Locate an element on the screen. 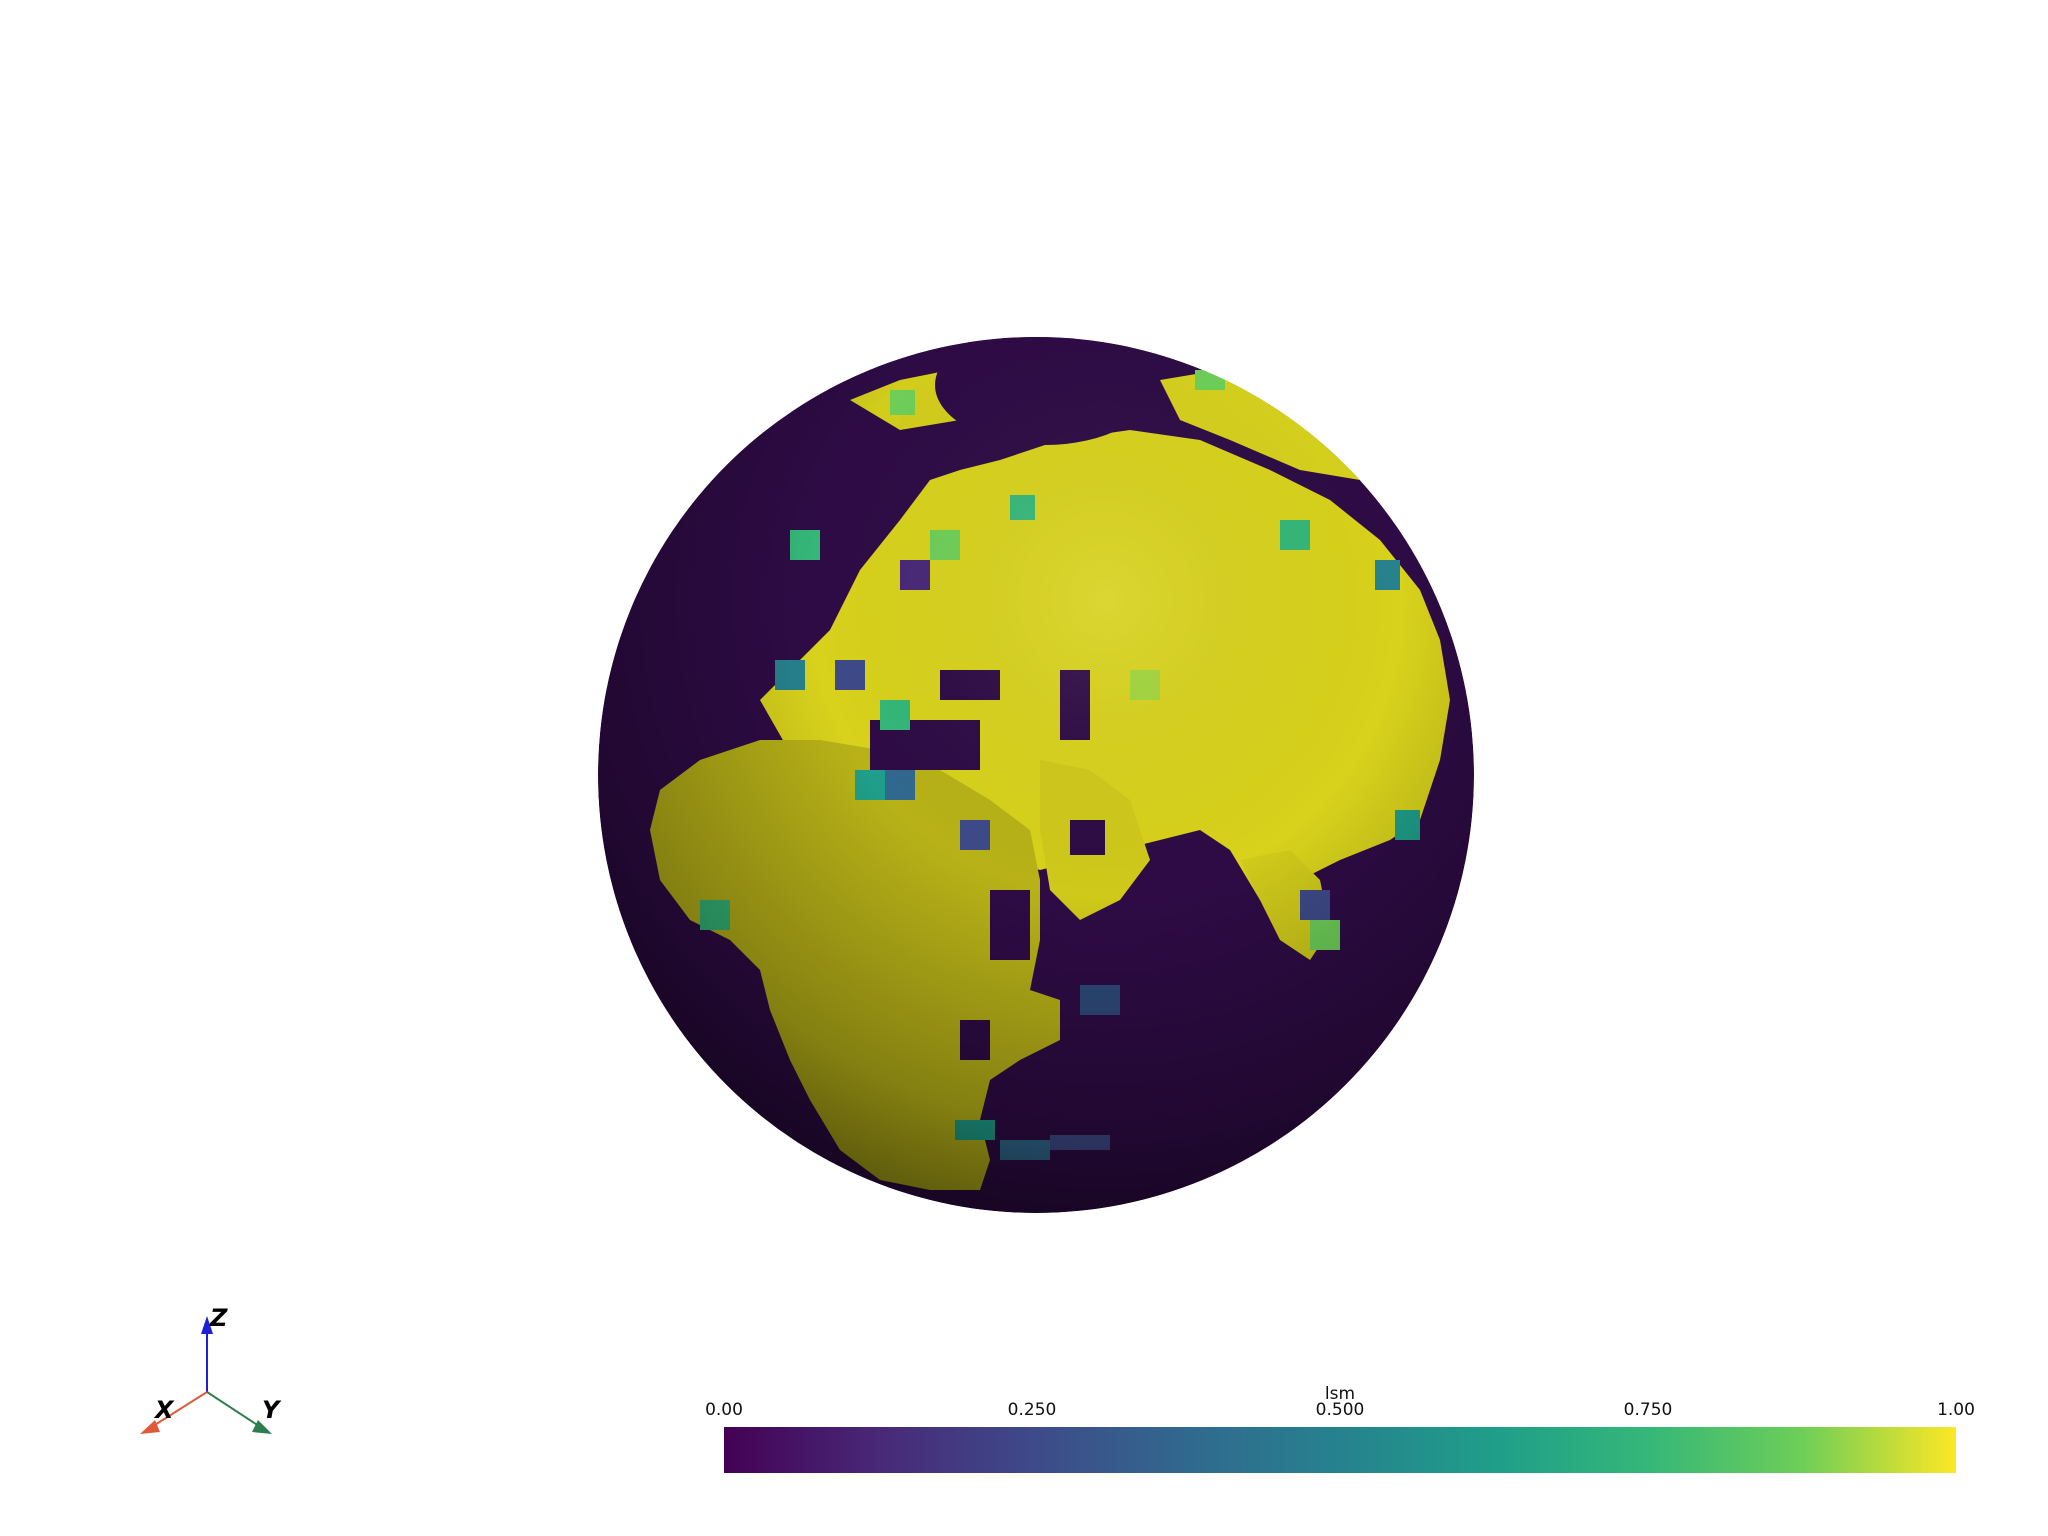 The image size is (2048, 1536). scalar-bar-tick-4: 1.00 is located at coordinates (1956, 1410).